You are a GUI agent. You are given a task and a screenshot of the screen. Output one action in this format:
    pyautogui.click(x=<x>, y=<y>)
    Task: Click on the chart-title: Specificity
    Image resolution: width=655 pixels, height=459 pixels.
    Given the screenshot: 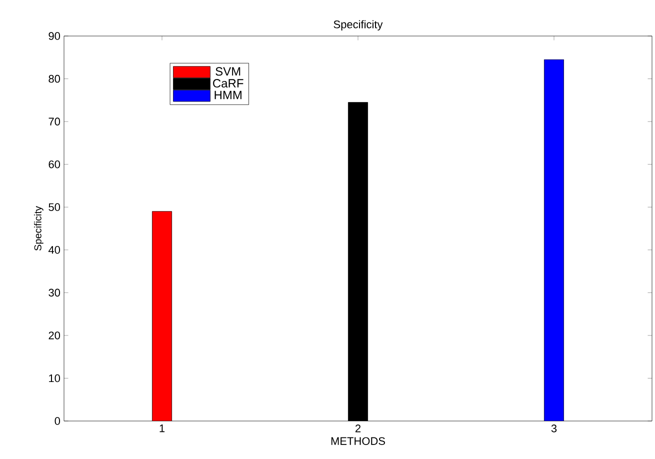 What is the action you would take?
    pyautogui.click(x=358, y=25)
    